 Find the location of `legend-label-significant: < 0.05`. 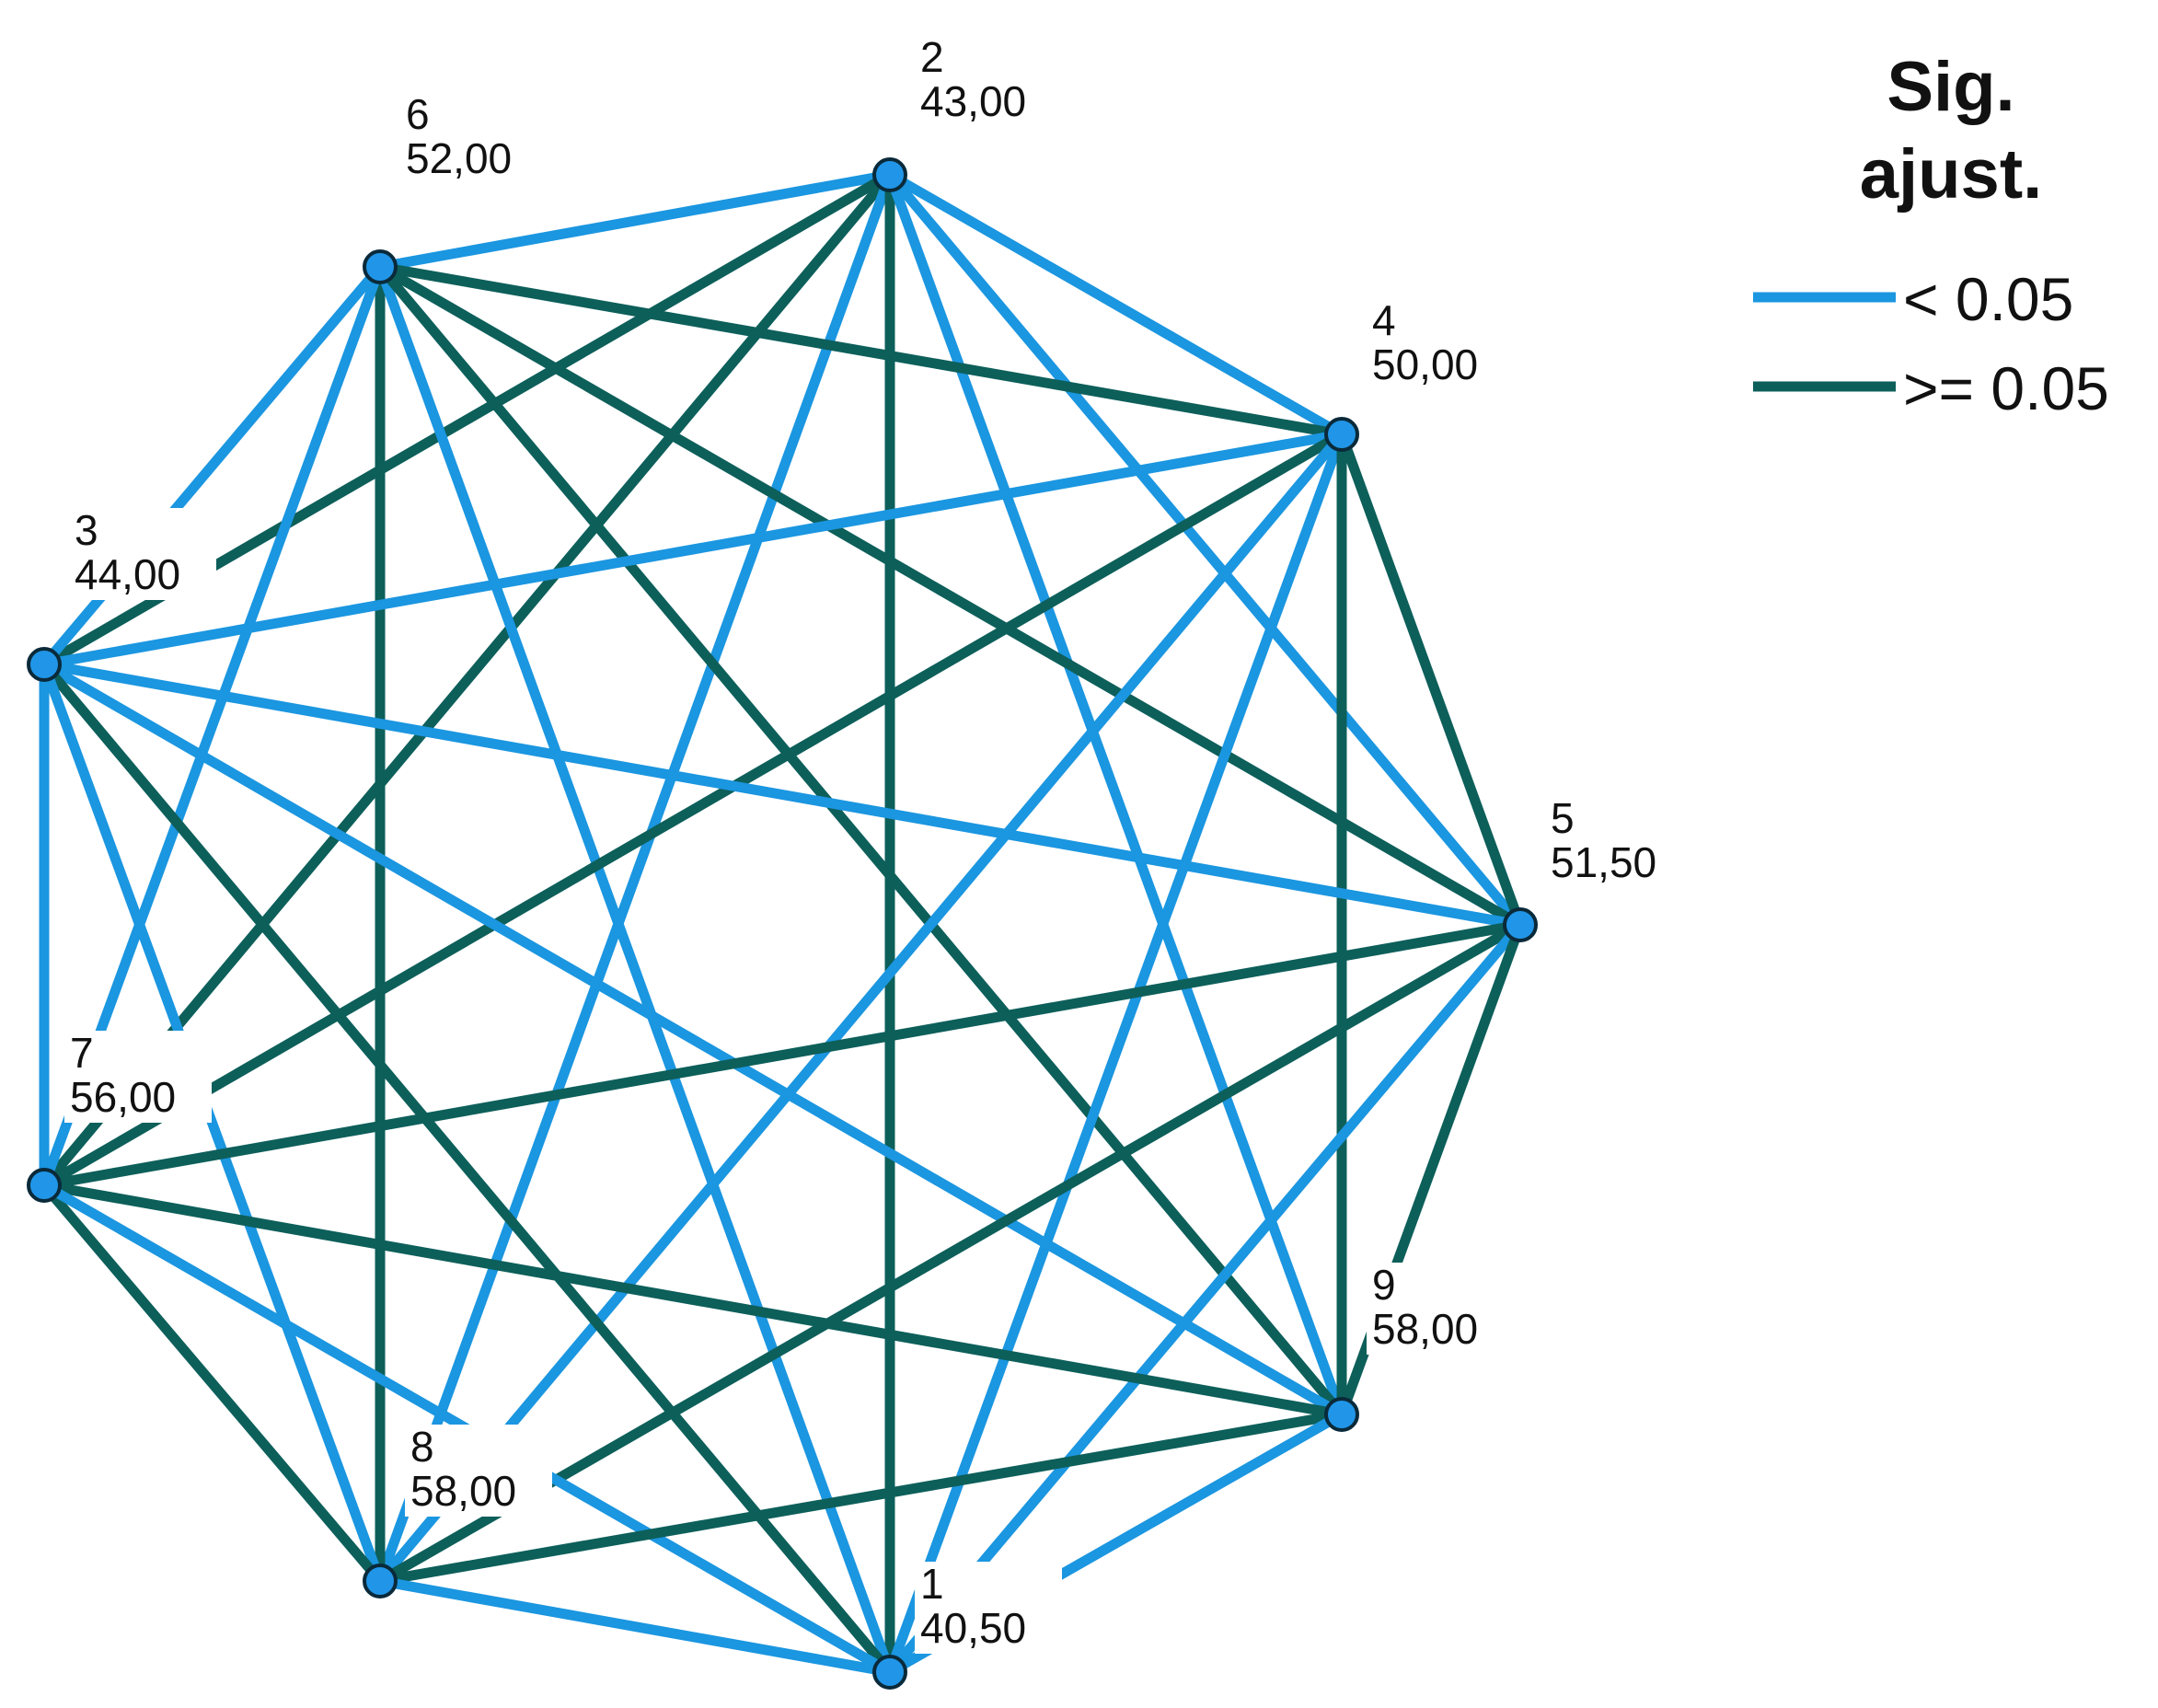

legend-label-significant: < 0.05 is located at coordinates (1988, 299).